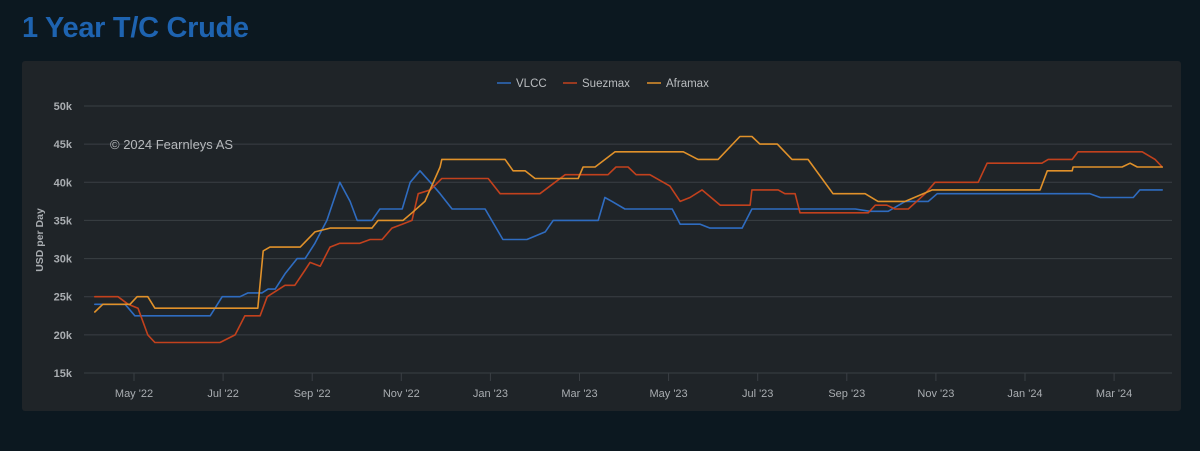 The image size is (1200, 451). What do you see at coordinates (687, 84) in the screenshot?
I see `legend-label: Aframax` at bounding box center [687, 84].